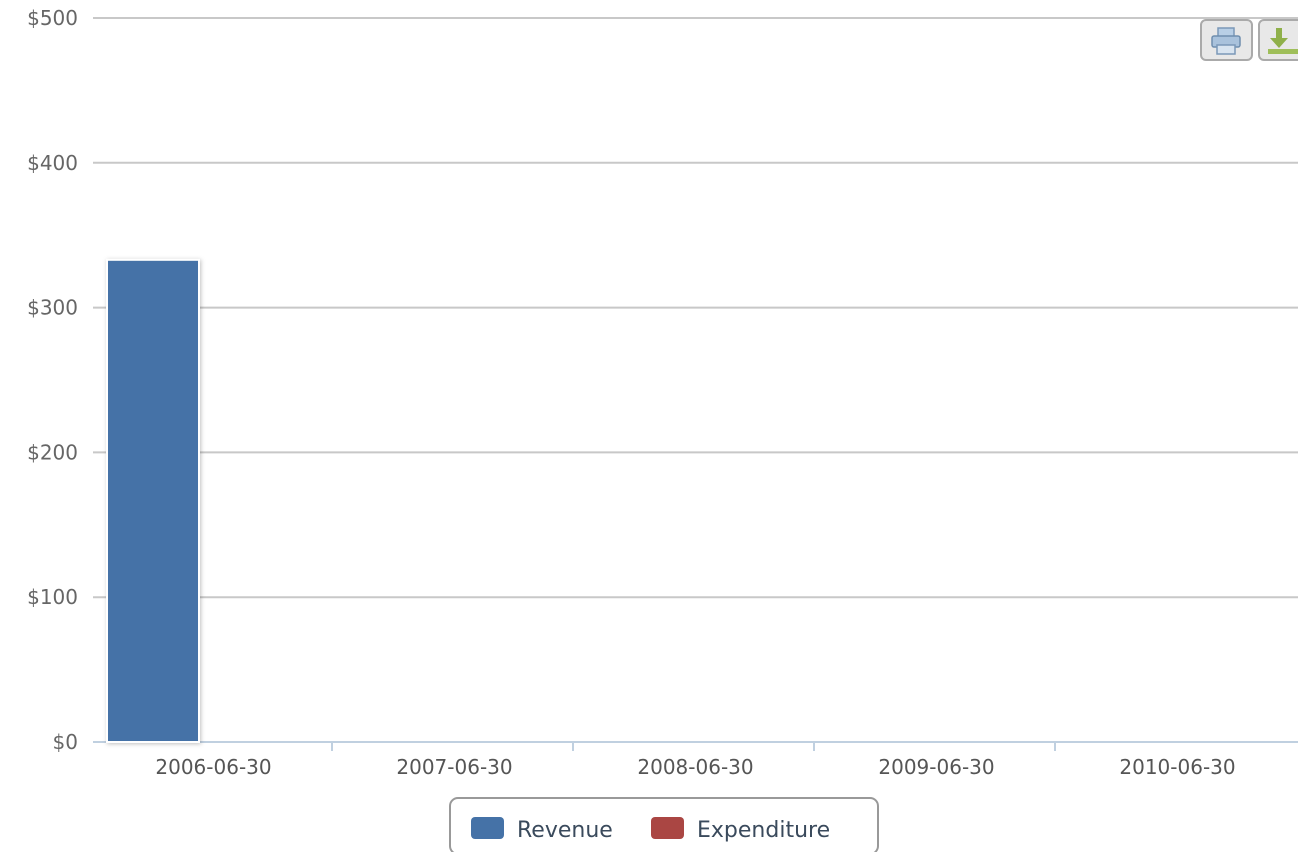  I want to click on x-tick-label: 2009-06-30, so click(936, 767).